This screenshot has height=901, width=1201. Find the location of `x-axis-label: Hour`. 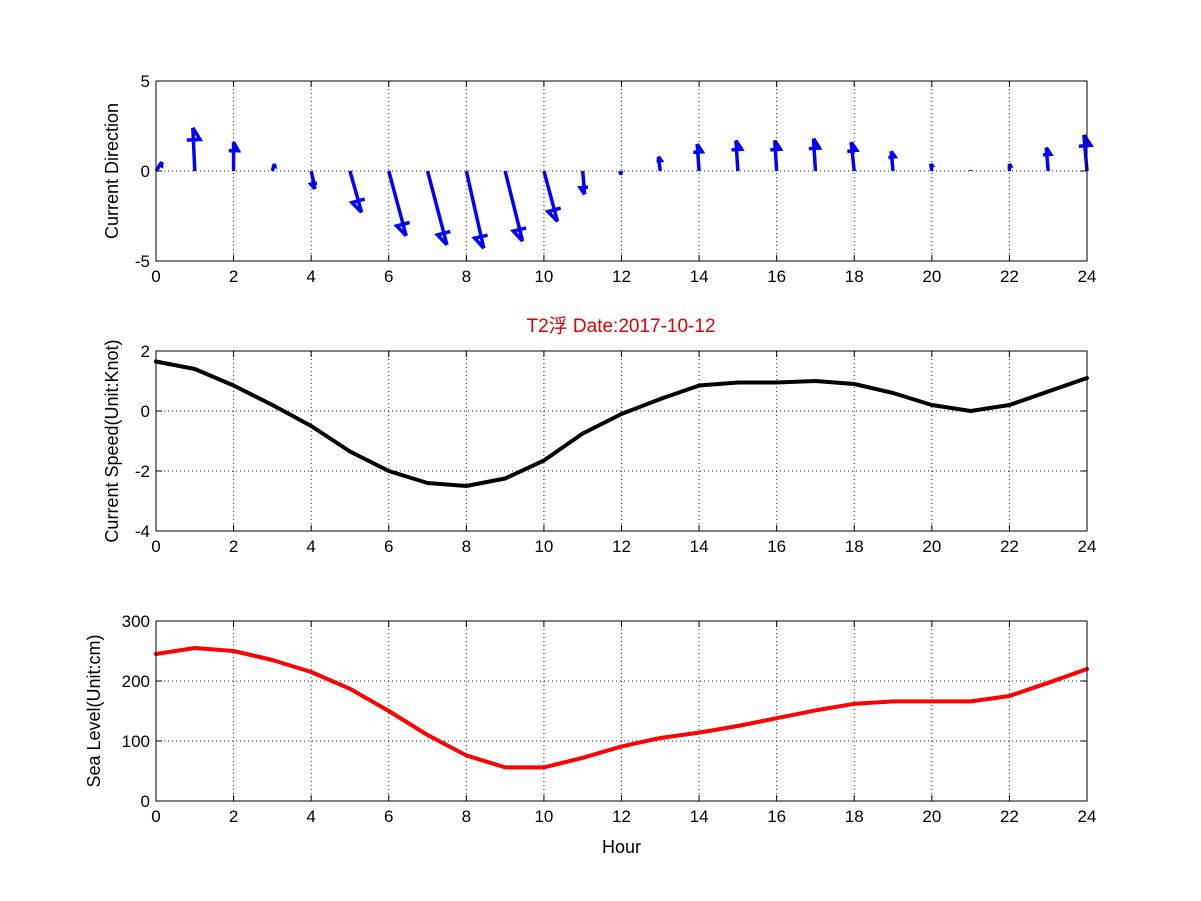

x-axis-label: Hour is located at coordinates (621, 847).